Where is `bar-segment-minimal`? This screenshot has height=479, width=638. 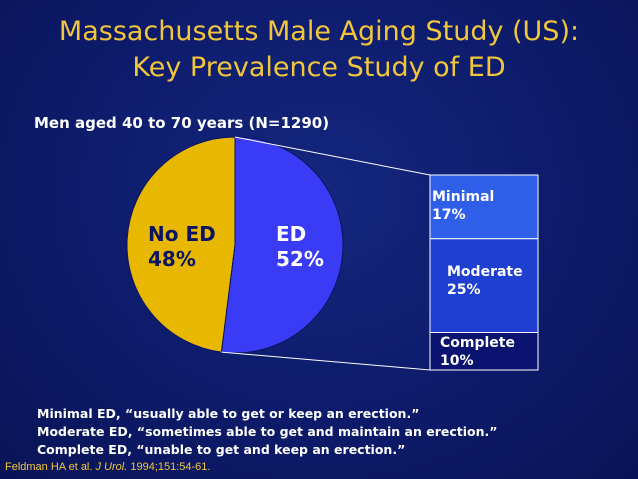 bar-segment-minimal is located at coordinates (484, 207).